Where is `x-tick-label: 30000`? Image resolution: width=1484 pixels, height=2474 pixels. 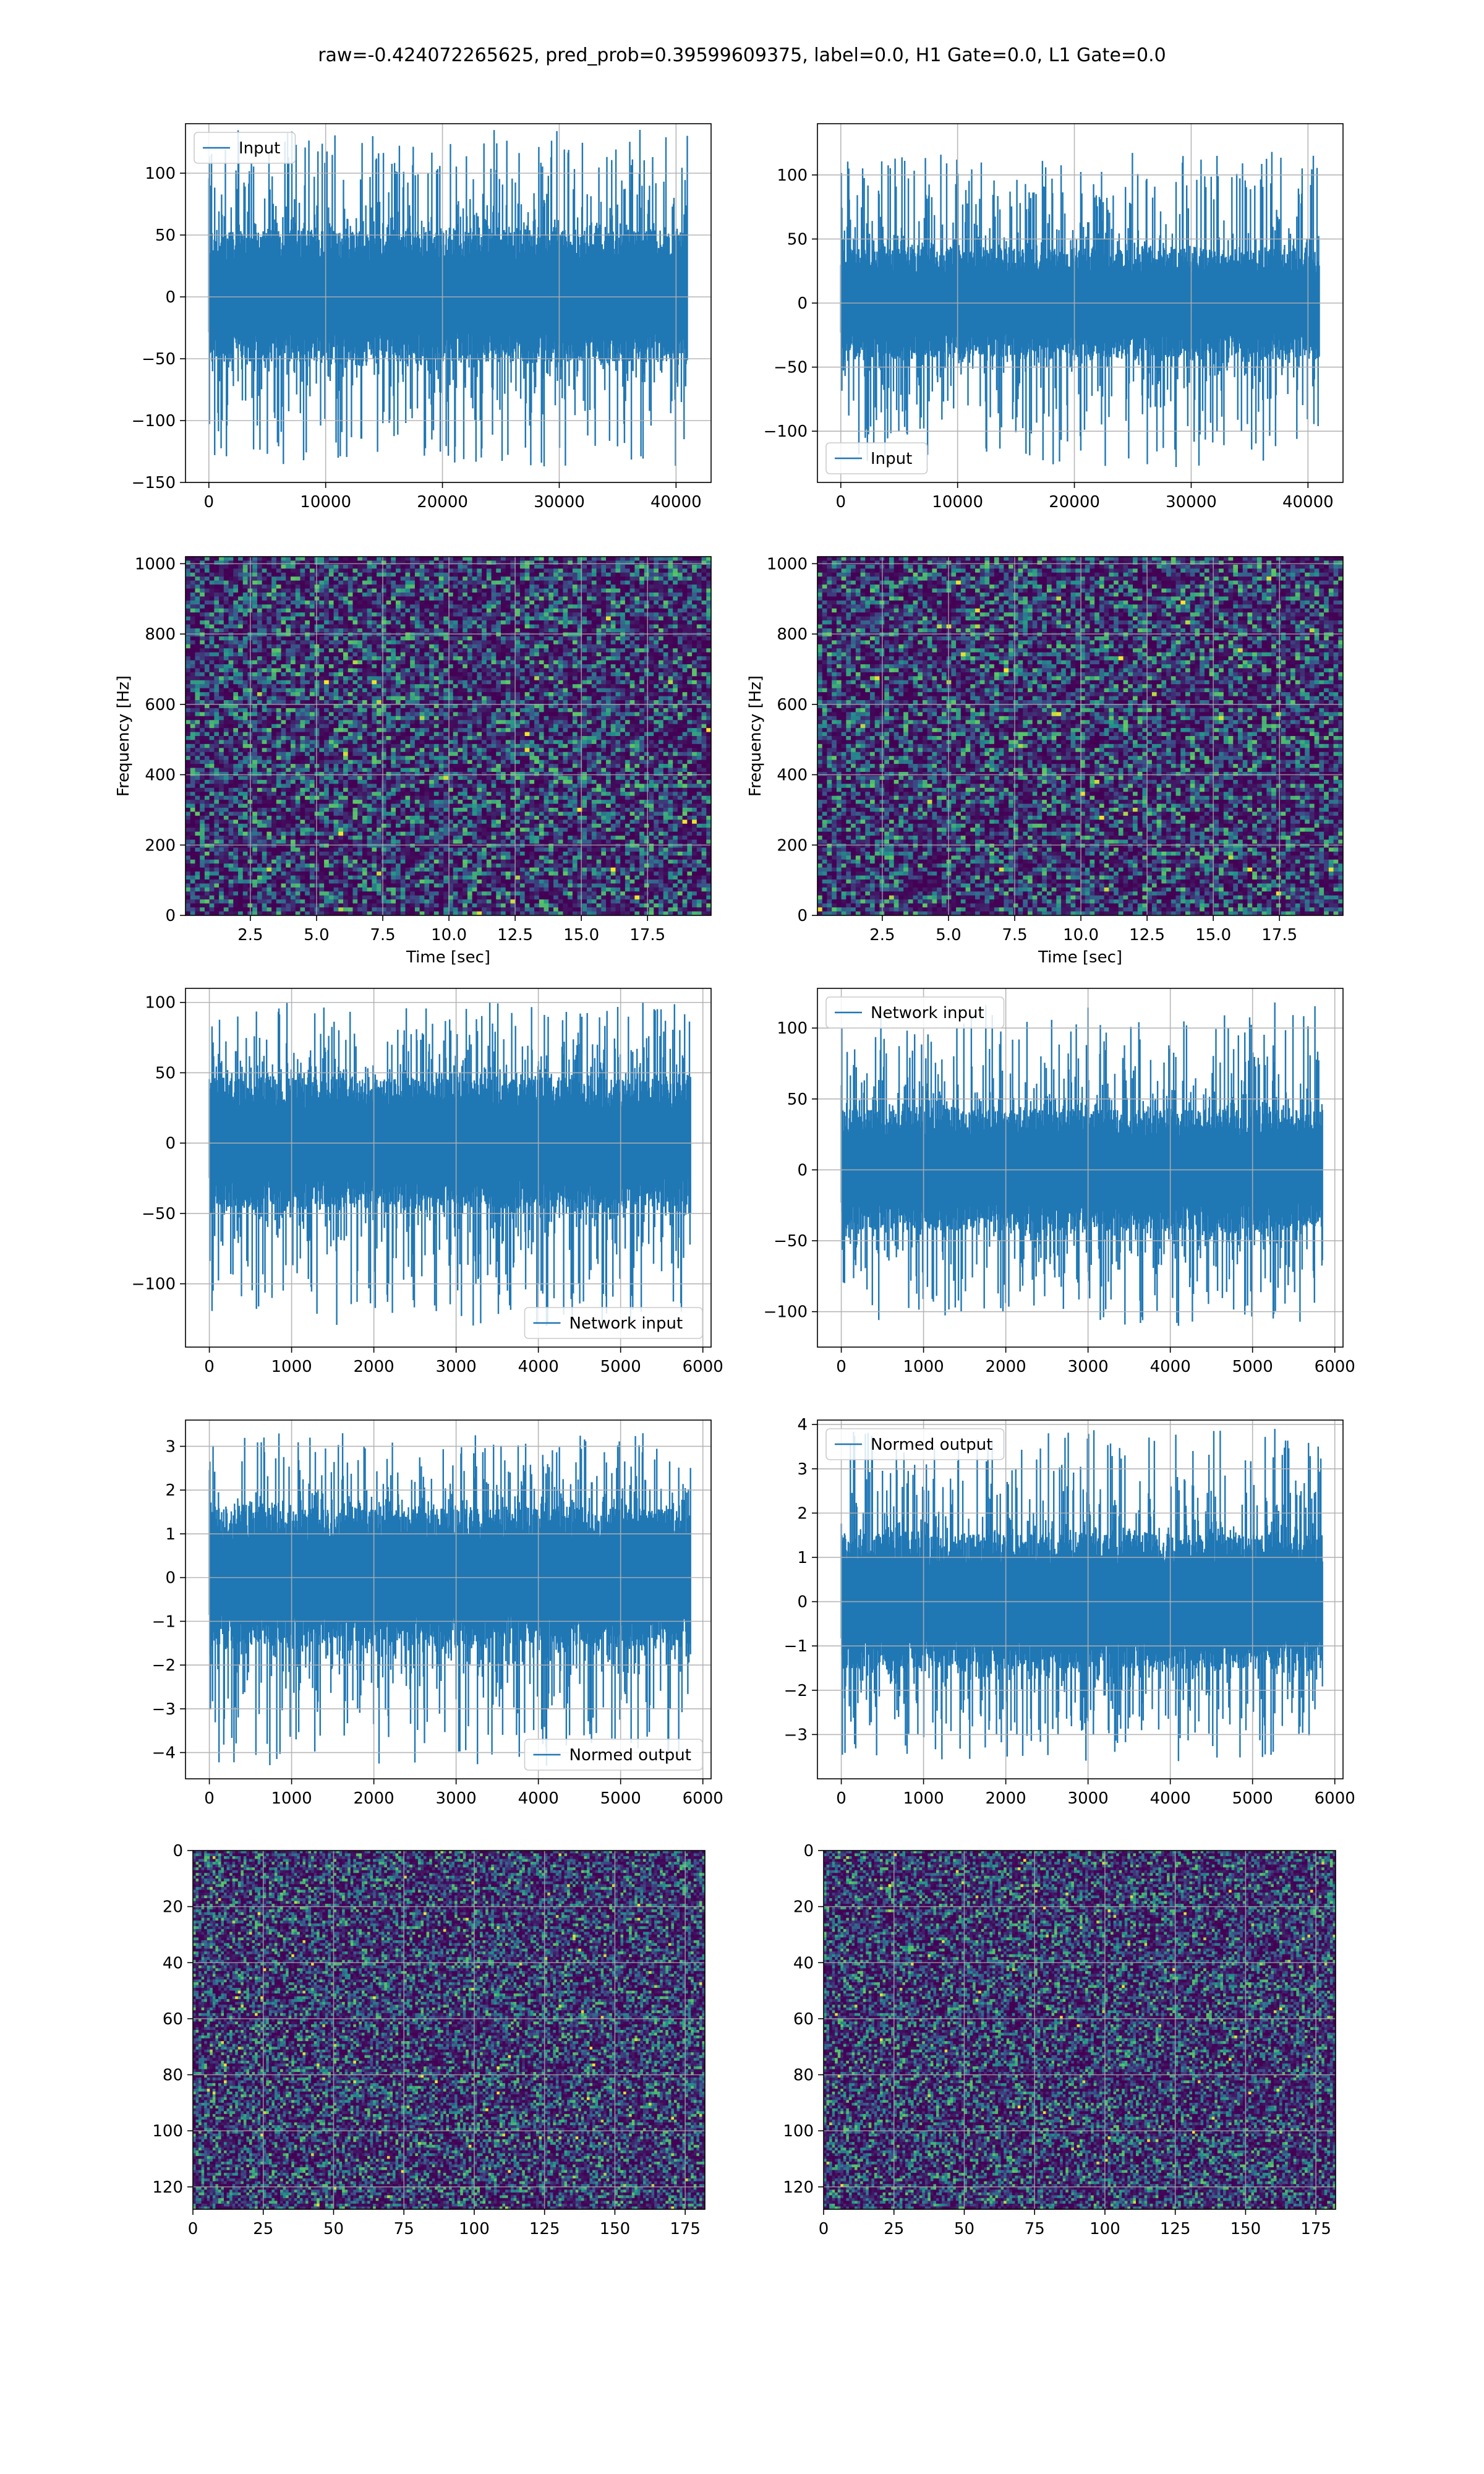 x-tick-label: 30000 is located at coordinates (1191, 502).